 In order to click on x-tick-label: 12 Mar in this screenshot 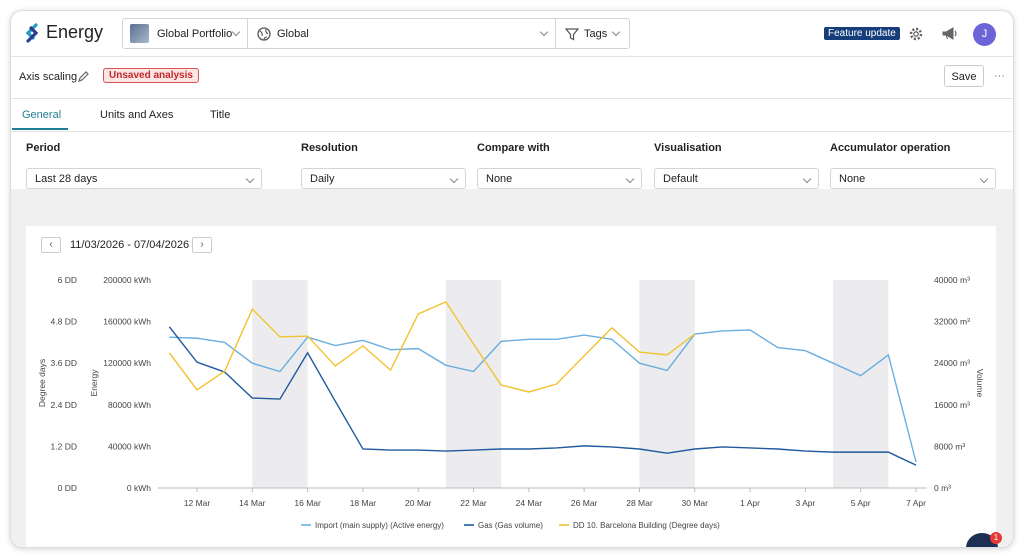, I will do `click(197, 503)`.